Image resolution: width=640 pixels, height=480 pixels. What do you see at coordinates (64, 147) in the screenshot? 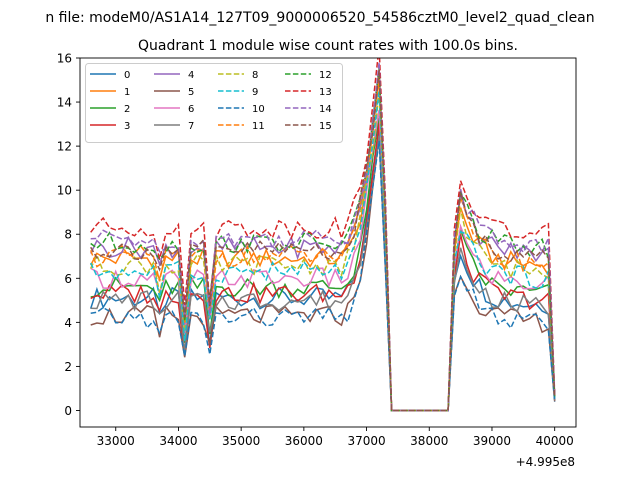
I see `y-tick-label: 12` at bounding box center [64, 147].